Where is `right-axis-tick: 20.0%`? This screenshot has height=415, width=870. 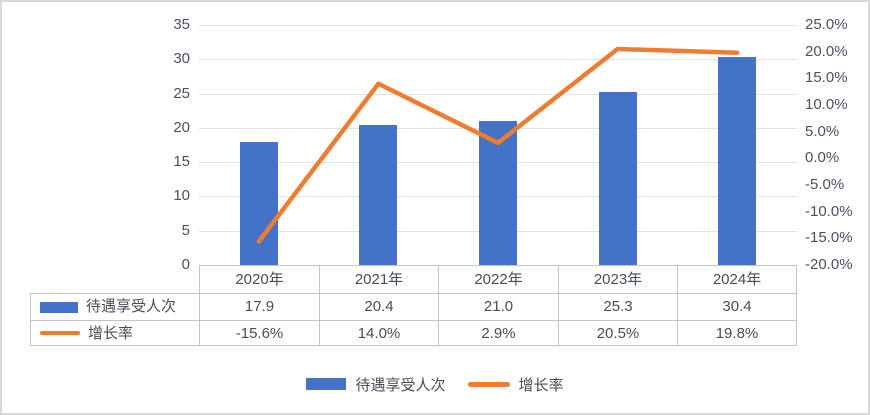 right-axis-tick: 20.0% is located at coordinates (826, 51).